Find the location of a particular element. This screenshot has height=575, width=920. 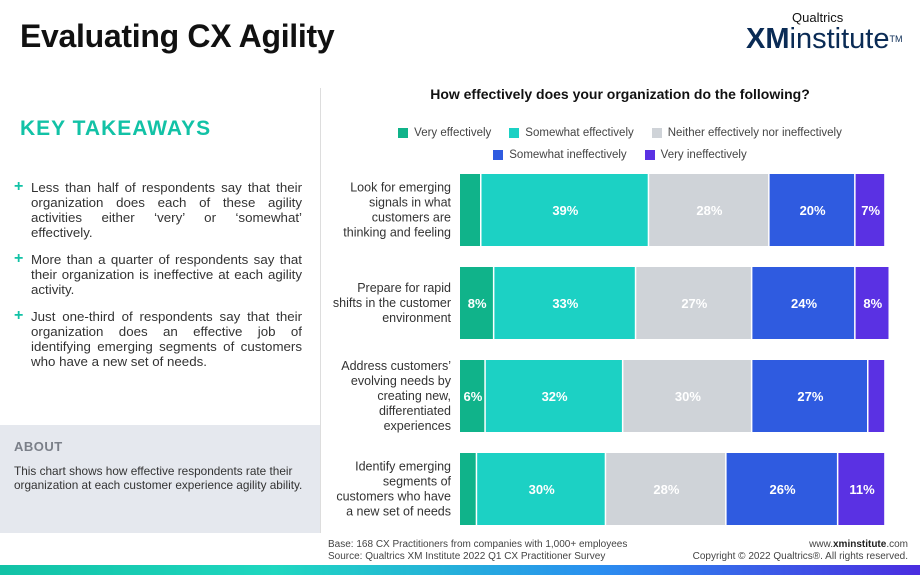

data-label: 32% is located at coordinates (555, 396).